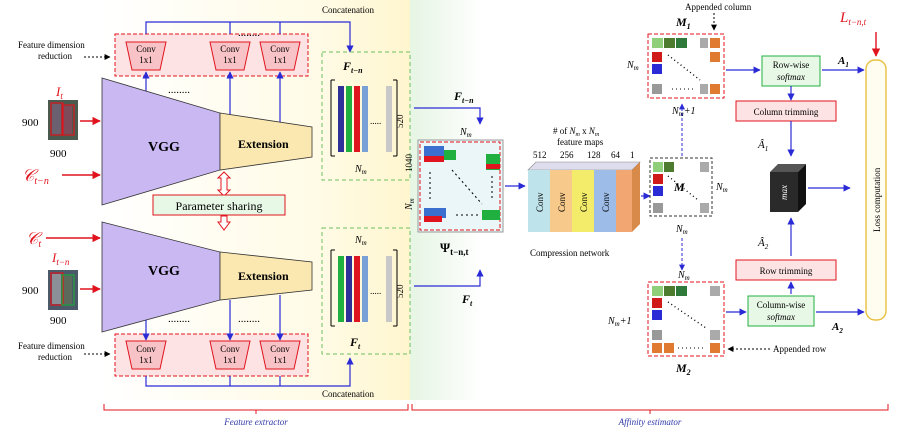 The image size is (918, 434). Describe the element at coordinates (255, 422) in the screenshot. I see `feature-extractor-label: Feature extractor` at that location.